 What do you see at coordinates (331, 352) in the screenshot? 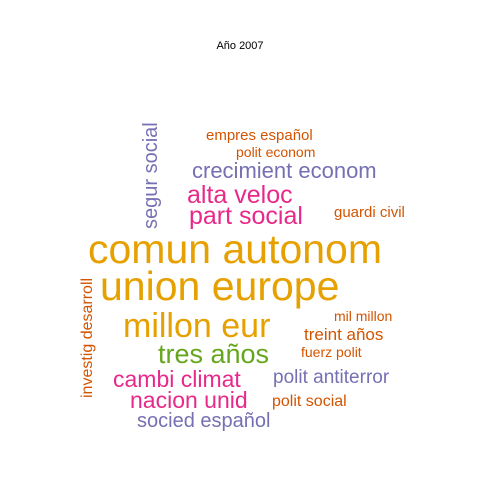
I see `word-fuerz-polit: fuerz polit` at bounding box center [331, 352].